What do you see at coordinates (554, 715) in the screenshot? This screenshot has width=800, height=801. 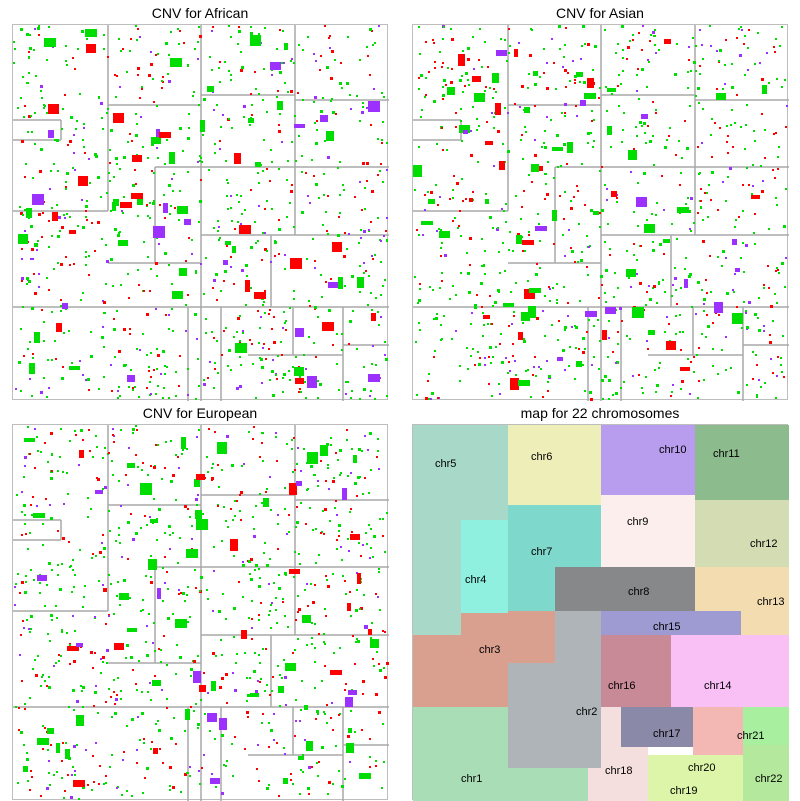 I see `region-chr2` at bounding box center [554, 715].